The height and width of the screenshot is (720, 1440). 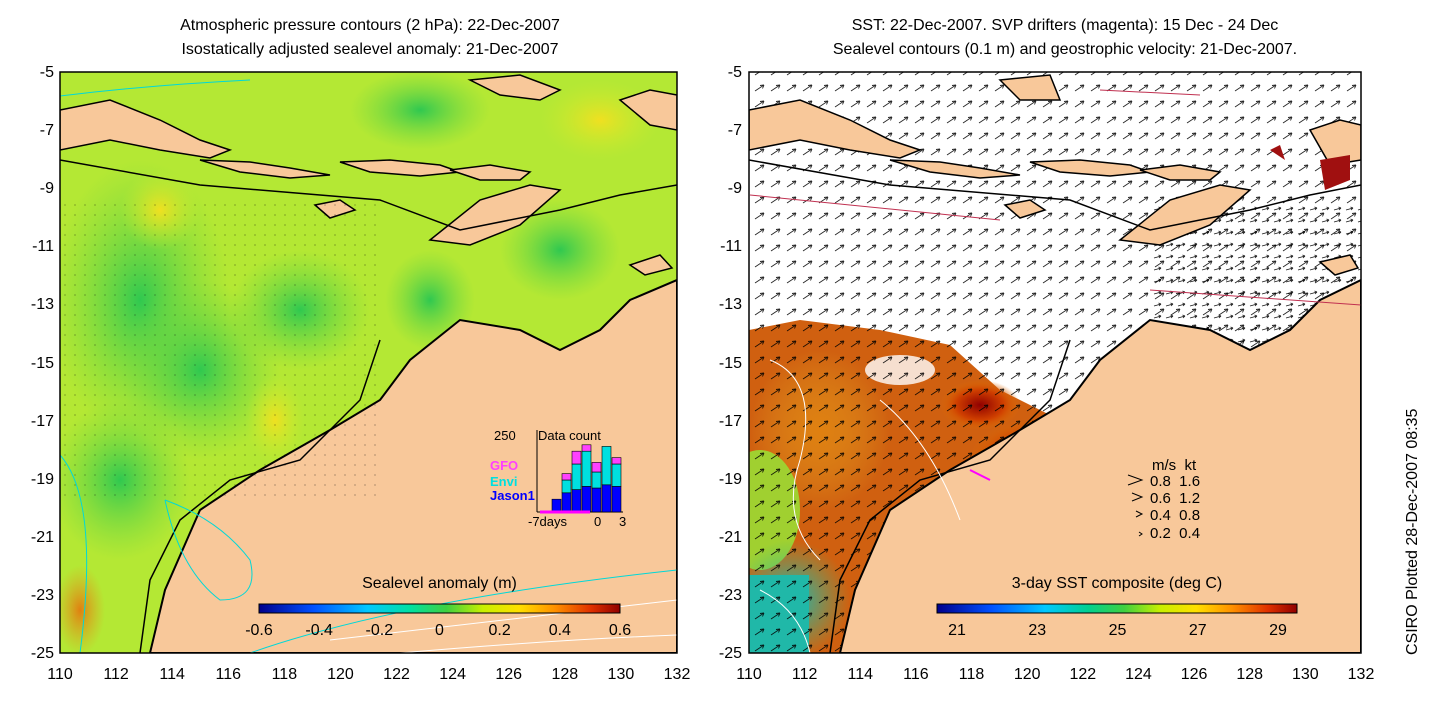 What do you see at coordinates (1117, 608) in the screenshot?
I see `right-colorbar` at bounding box center [1117, 608].